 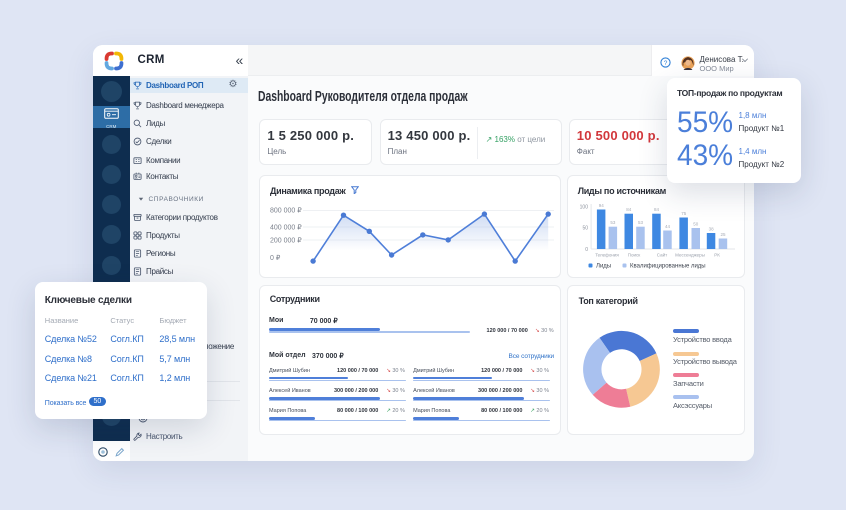 I want to click on svg-text: Мессенджеры, so click(x=690, y=255).